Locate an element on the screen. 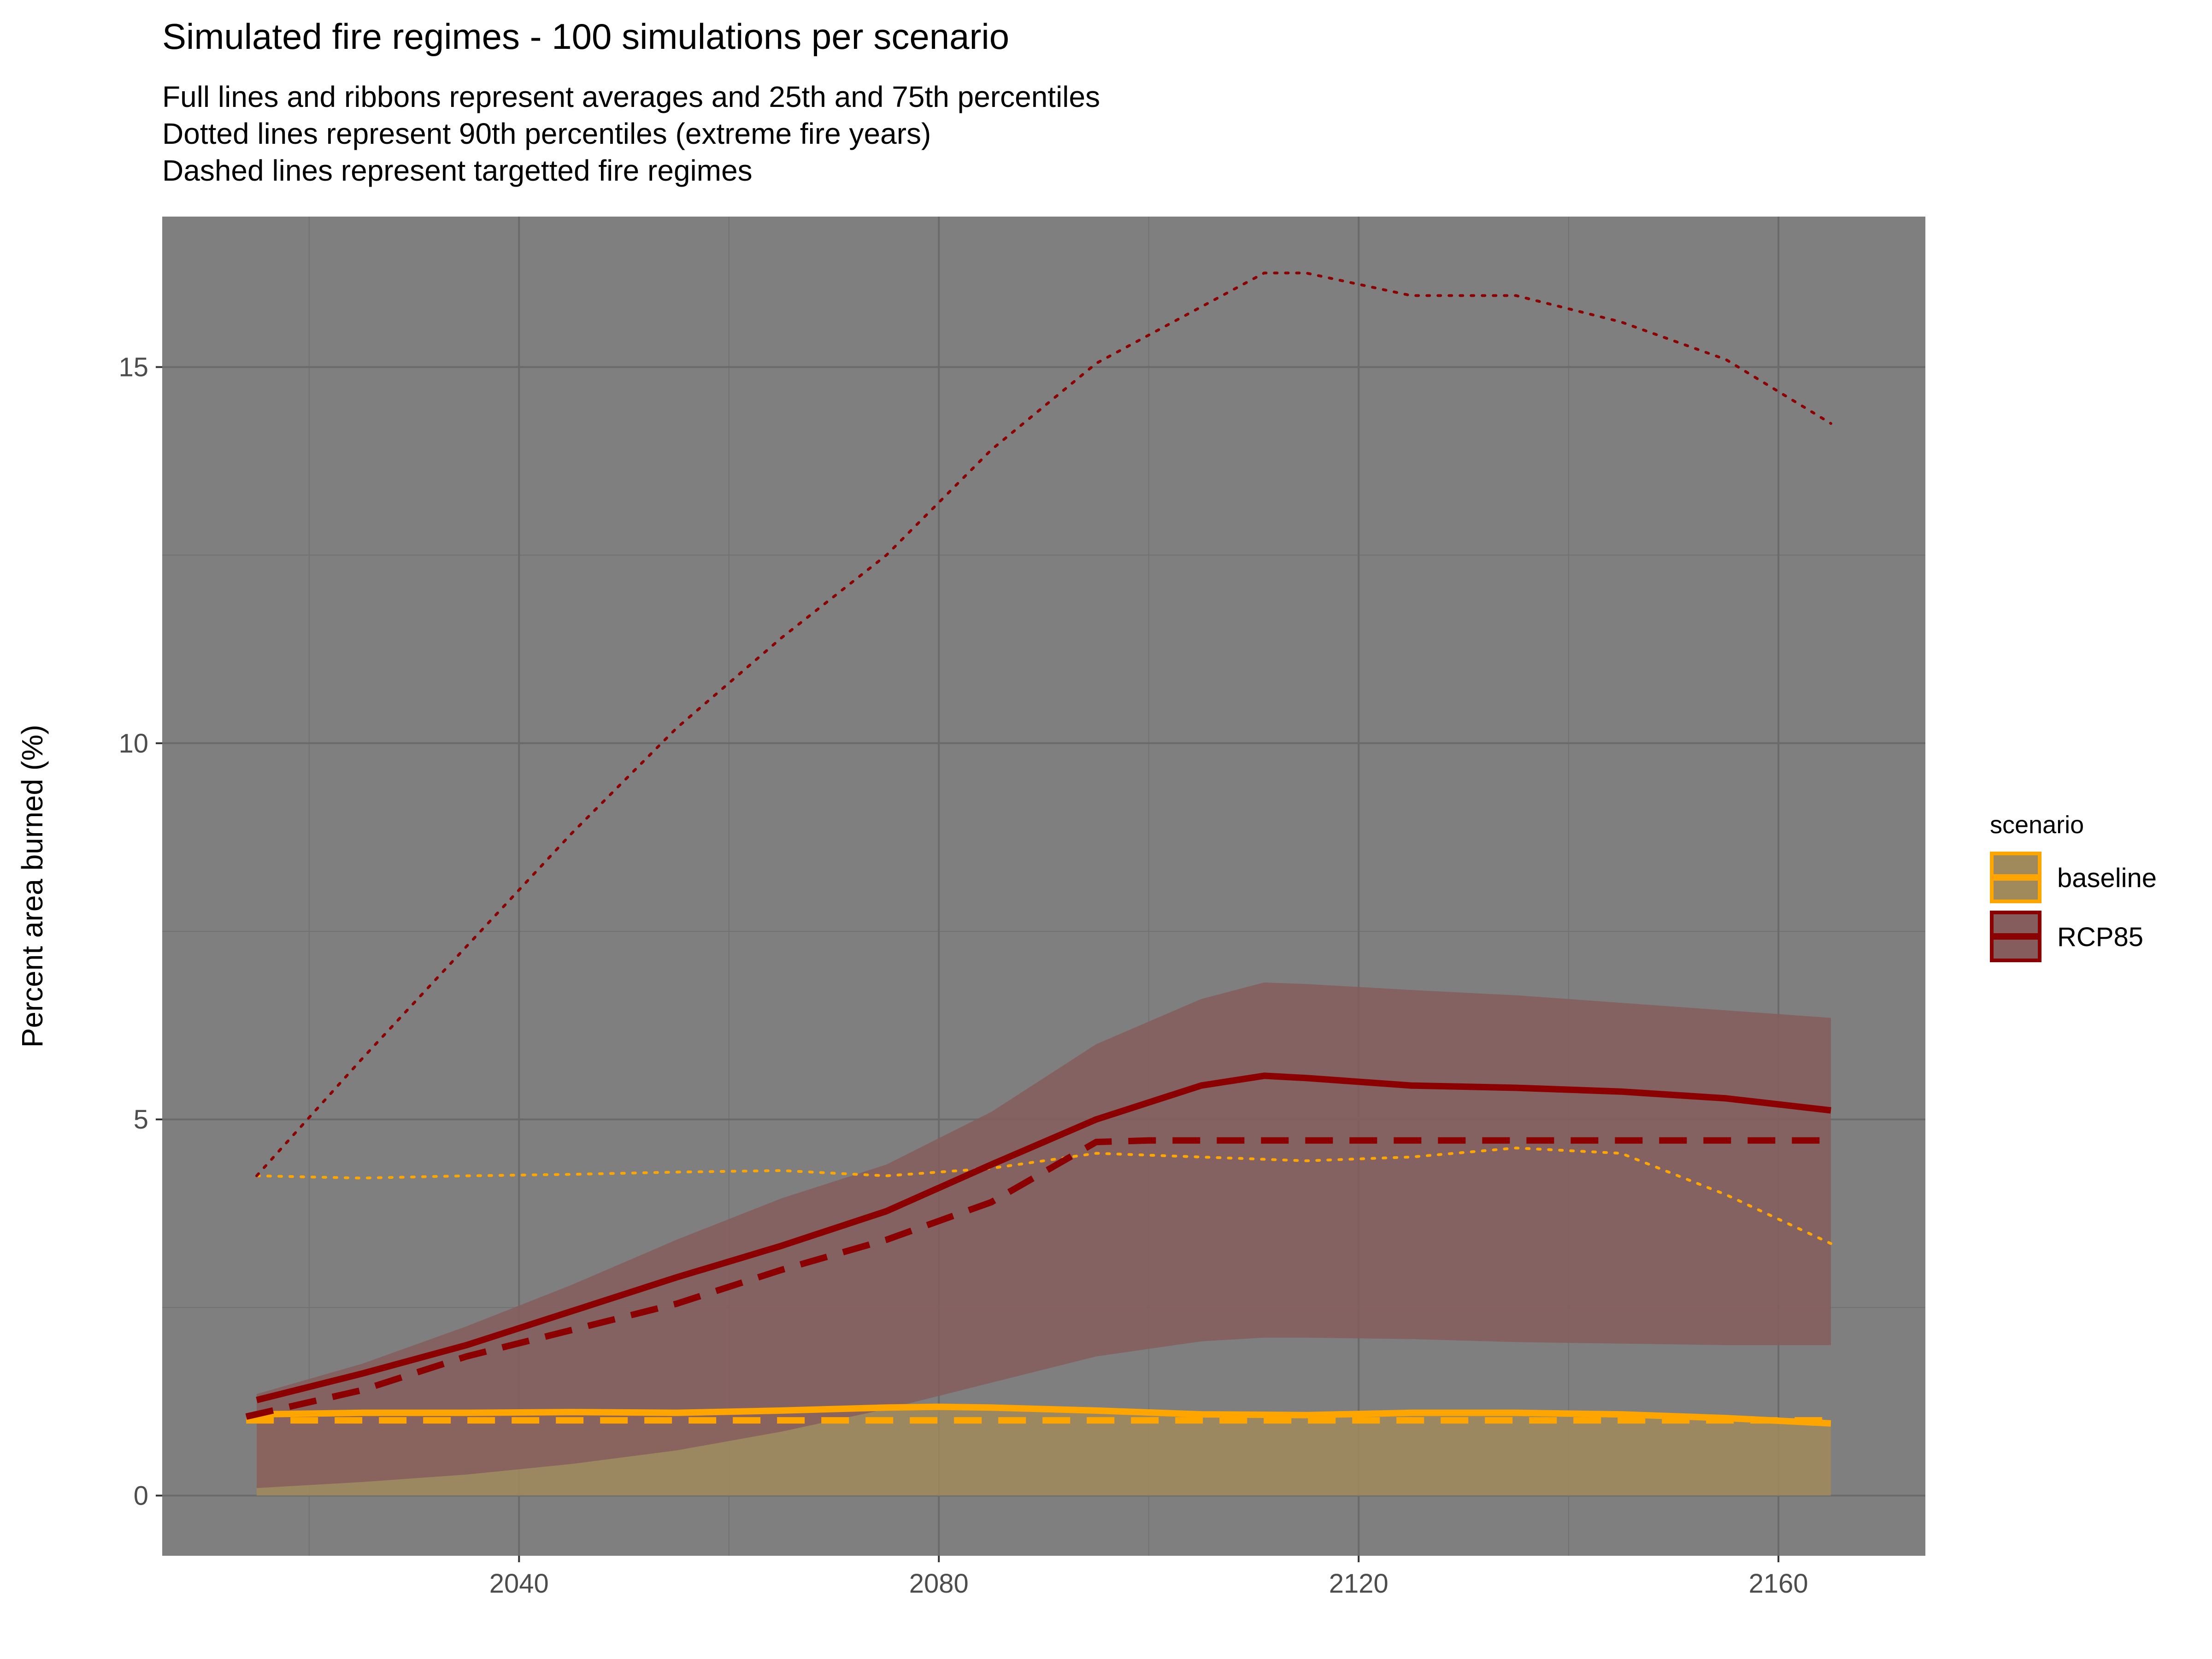 The width and height of the screenshot is (2212, 1659). legend-title: scenario is located at coordinates (2037, 825).